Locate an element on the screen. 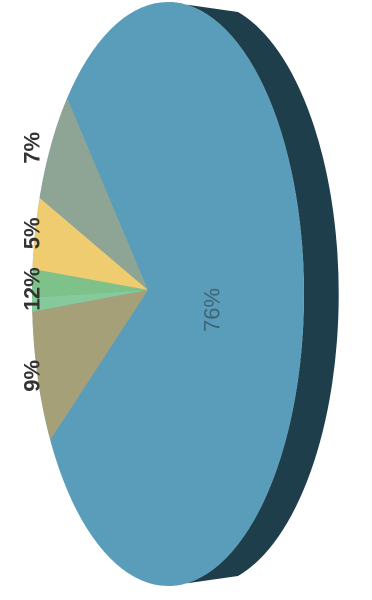  slice-label-9: 9% is located at coordinates (32, 376).